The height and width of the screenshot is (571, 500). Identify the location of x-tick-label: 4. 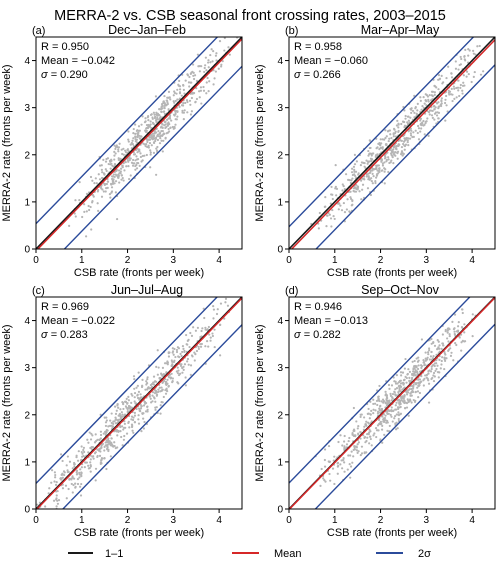
(219, 520).